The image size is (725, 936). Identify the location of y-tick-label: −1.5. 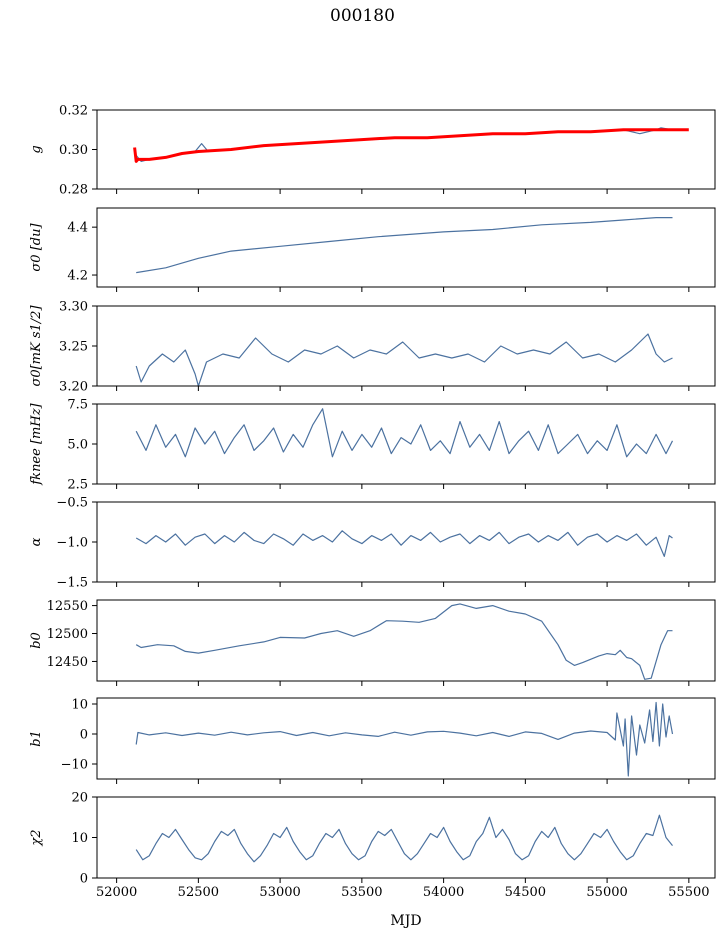
(72, 583).